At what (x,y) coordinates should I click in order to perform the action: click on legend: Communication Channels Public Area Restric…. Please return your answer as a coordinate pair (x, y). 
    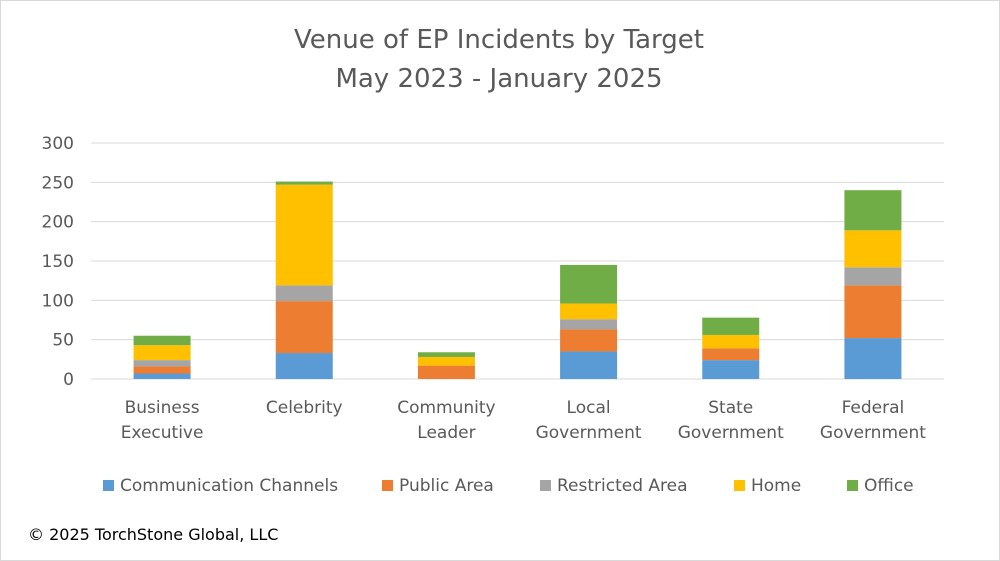
    Looking at the image, I should click on (508, 486).